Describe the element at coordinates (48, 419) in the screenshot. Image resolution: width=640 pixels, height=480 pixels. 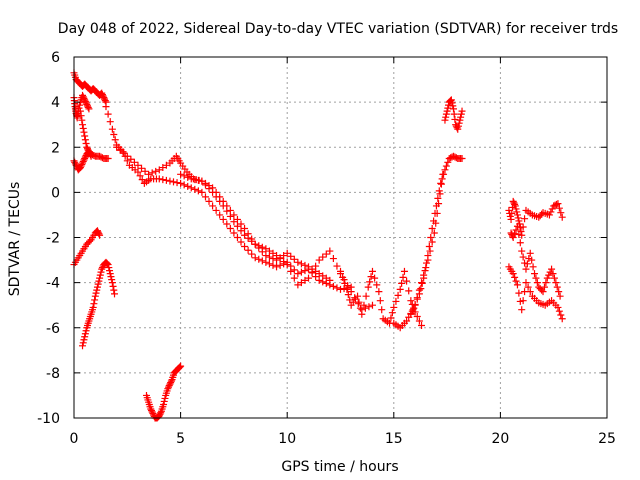
I see `y-tick-label: -10` at that location.